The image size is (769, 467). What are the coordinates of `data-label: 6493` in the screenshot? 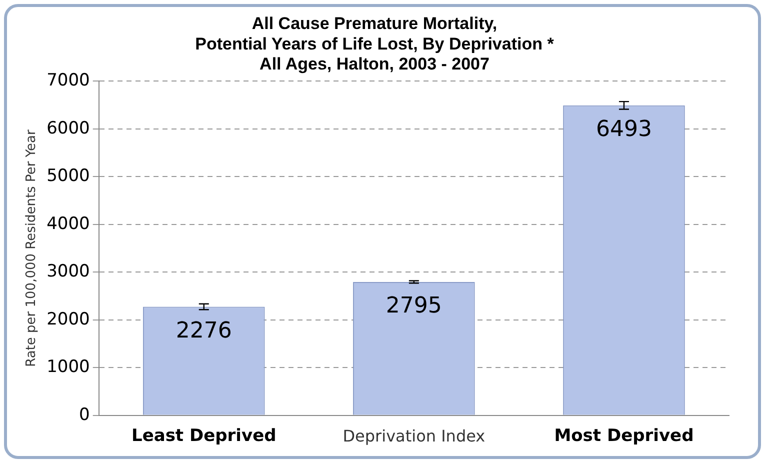 It's located at (624, 129).